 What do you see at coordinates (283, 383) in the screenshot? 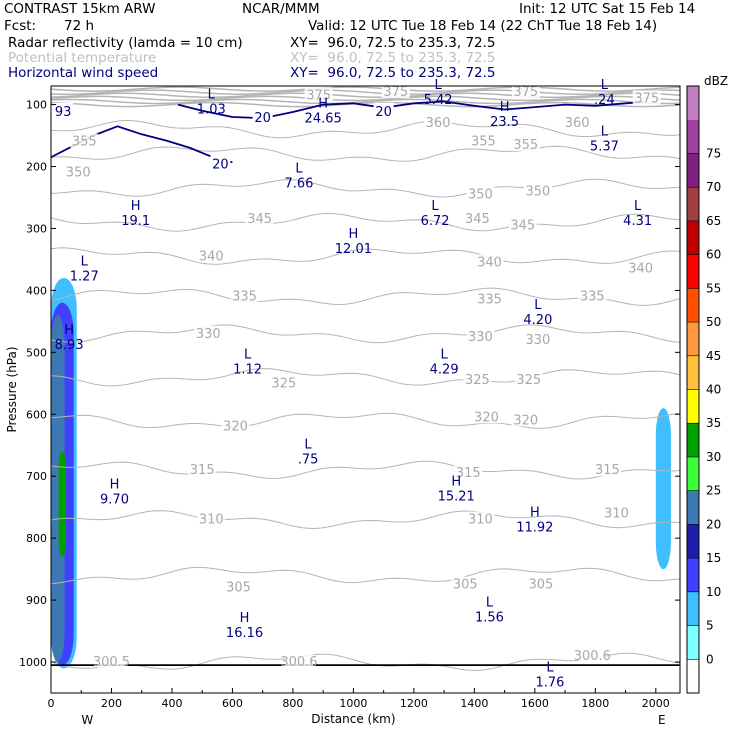
I see `theta-label: 325` at bounding box center [283, 383].